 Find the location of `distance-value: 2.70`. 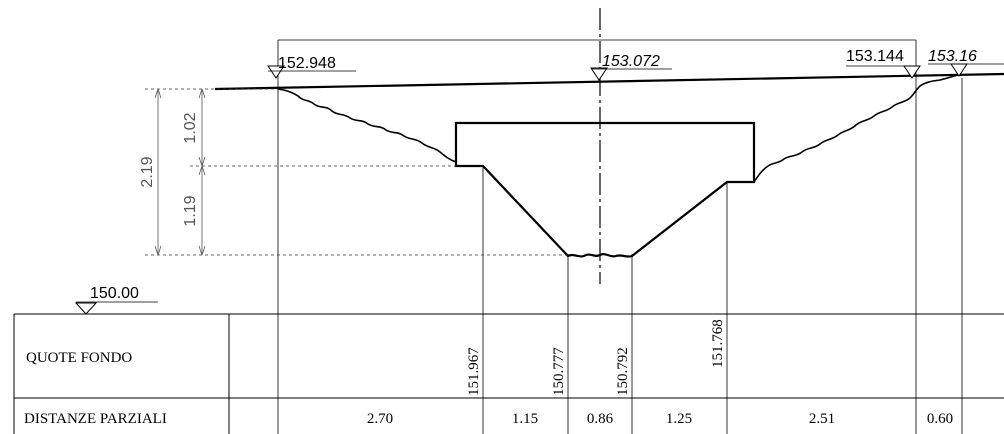

distance-value: 2.70 is located at coordinates (380, 419).